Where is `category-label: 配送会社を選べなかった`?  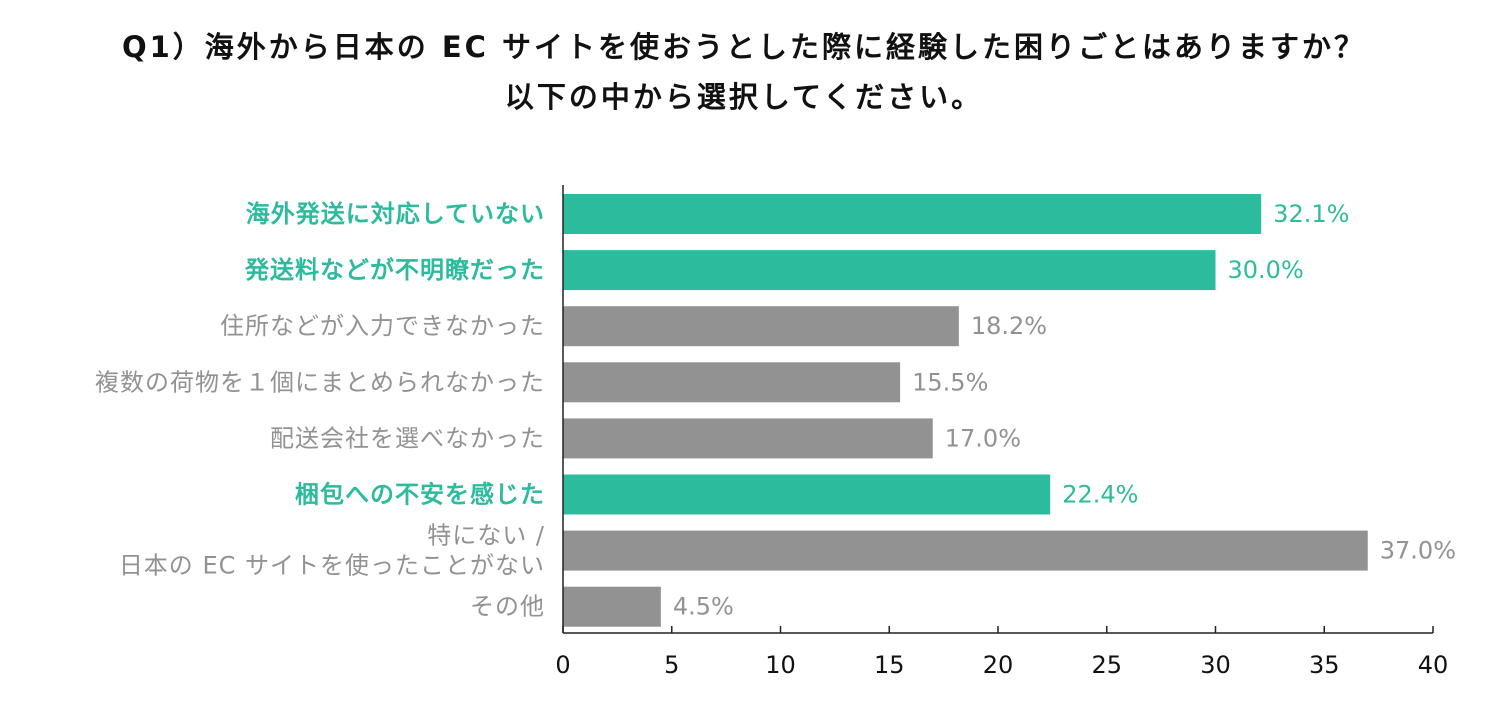
category-label: 配送会社を選べなかった is located at coordinates (407, 438).